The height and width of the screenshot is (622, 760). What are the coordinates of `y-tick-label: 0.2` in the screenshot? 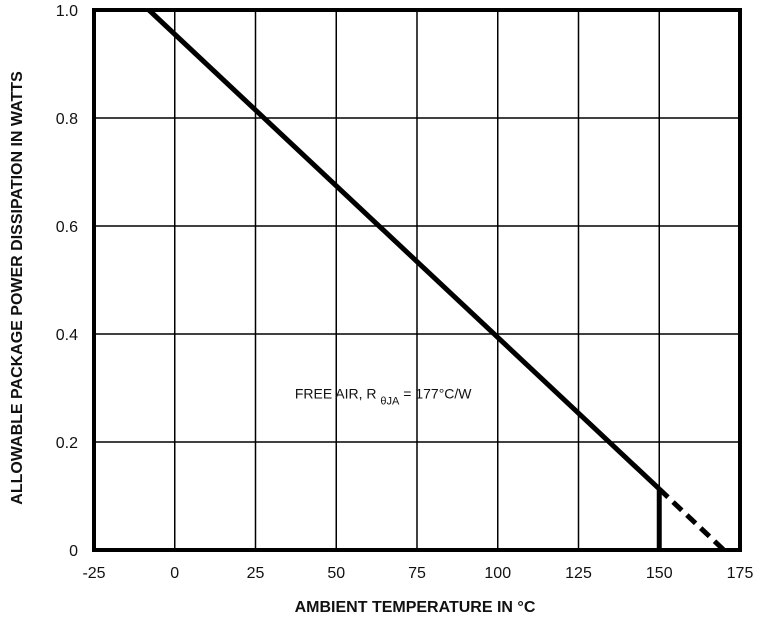 It's located at (67, 443).